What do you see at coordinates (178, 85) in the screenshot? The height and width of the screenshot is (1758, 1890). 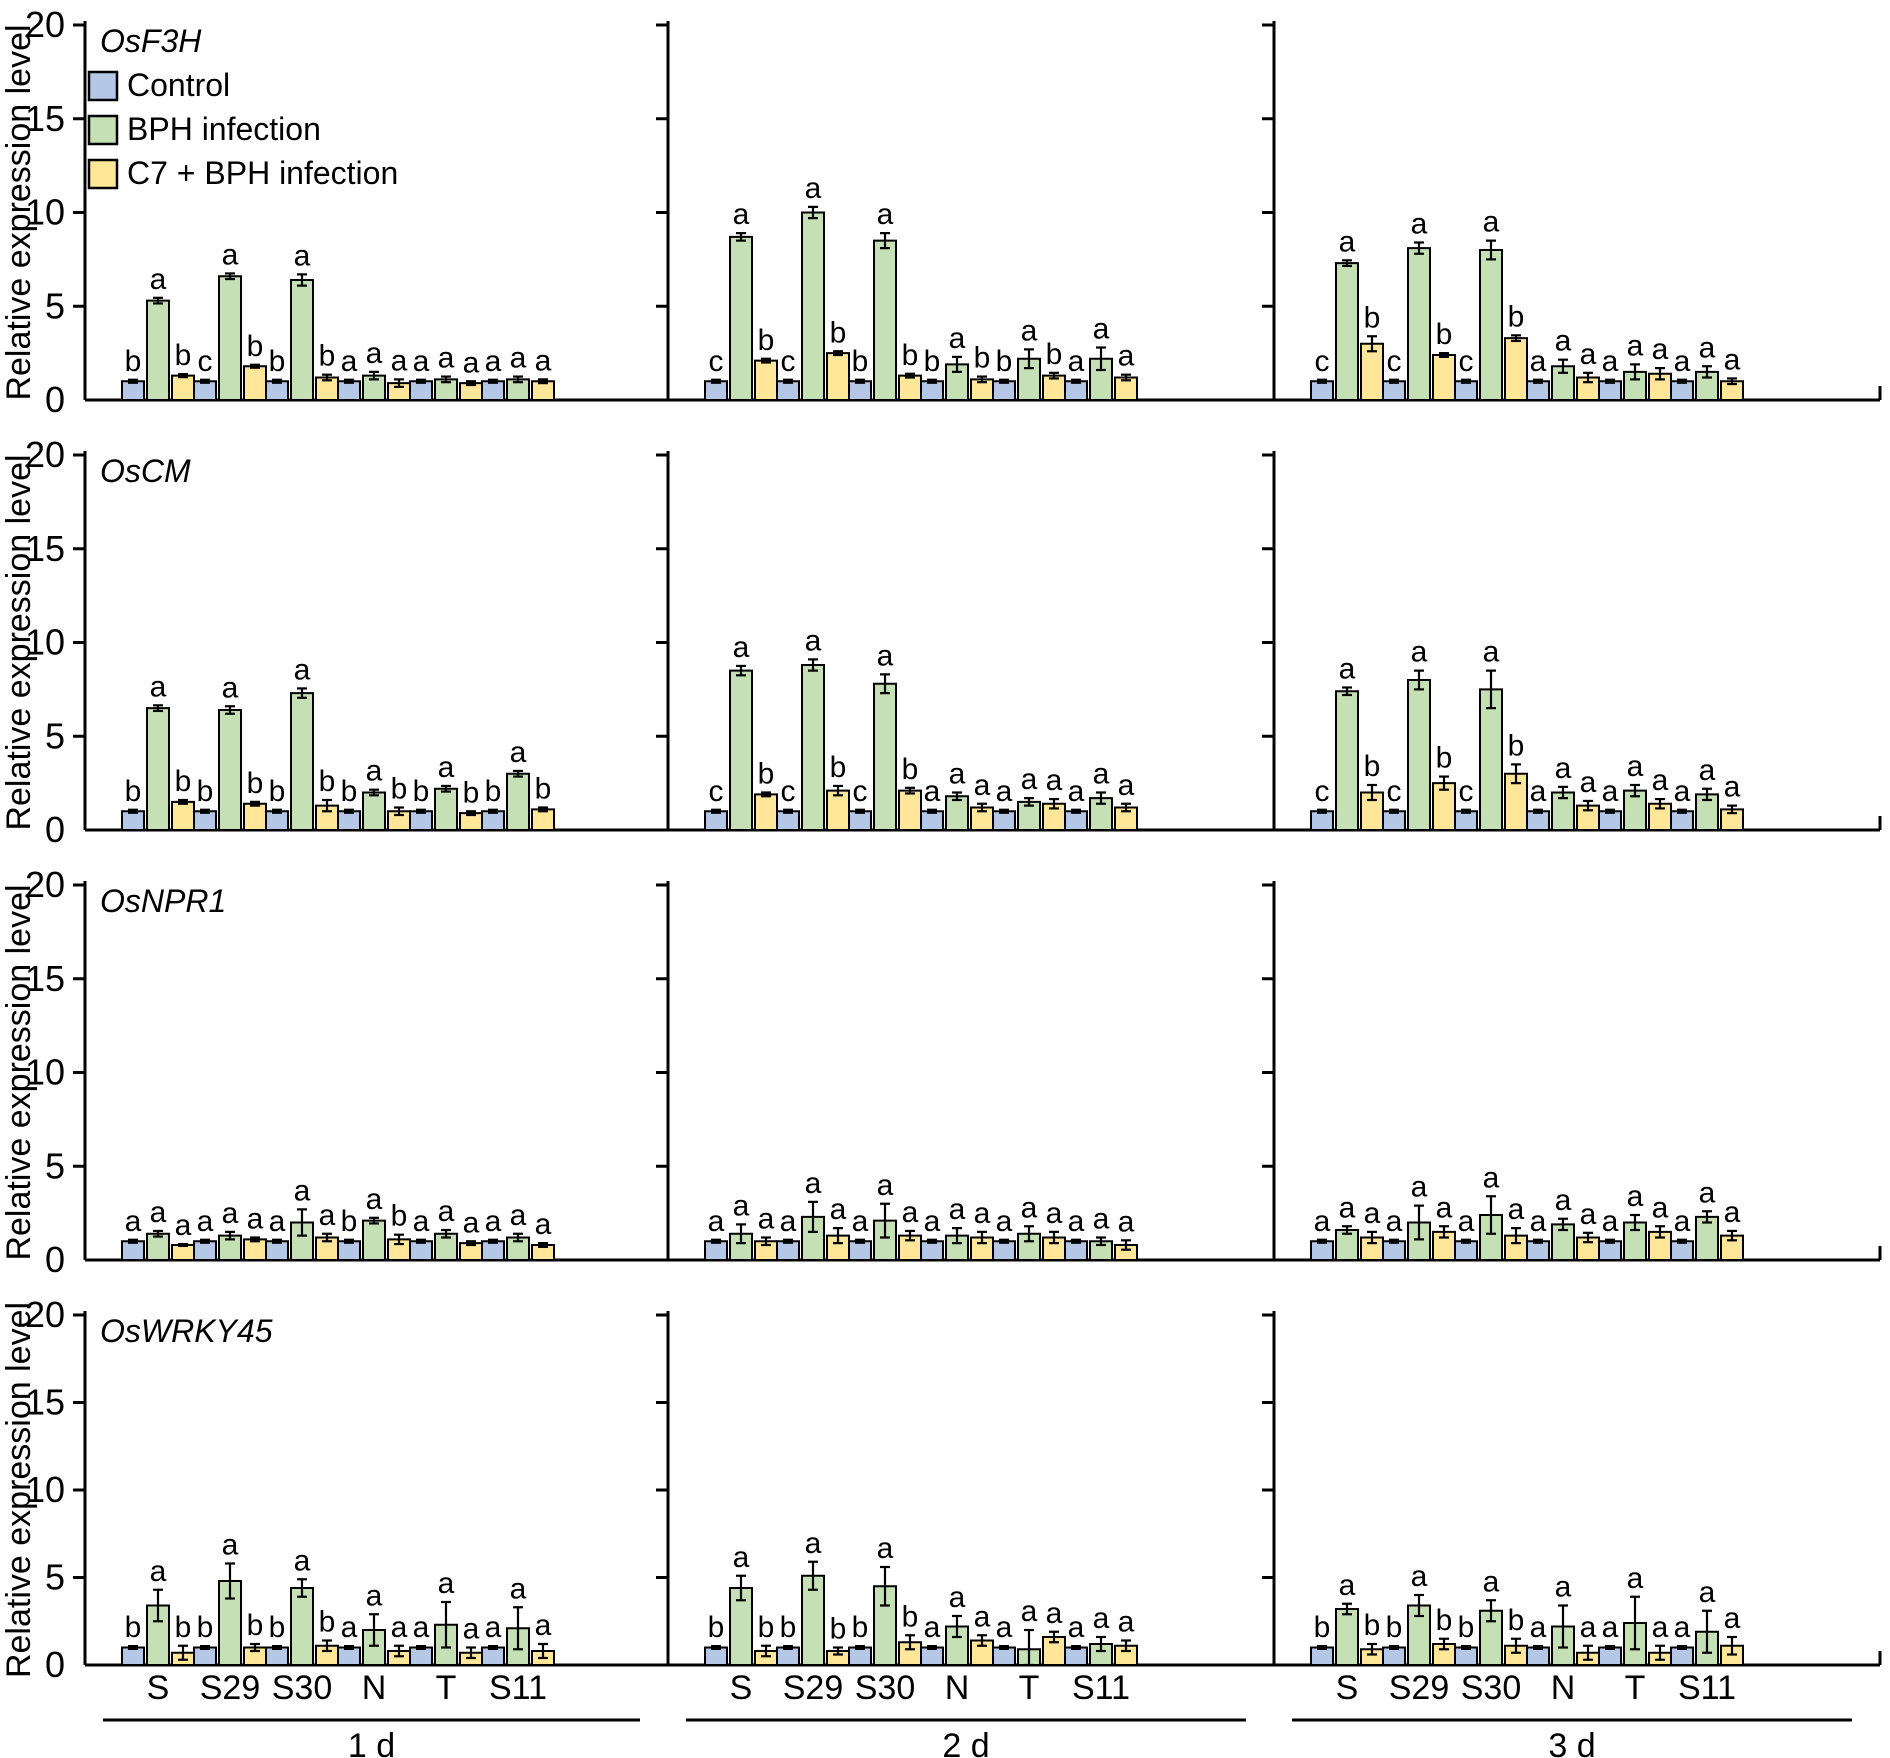 I see `legend-label: Control` at bounding box center [178, 85].